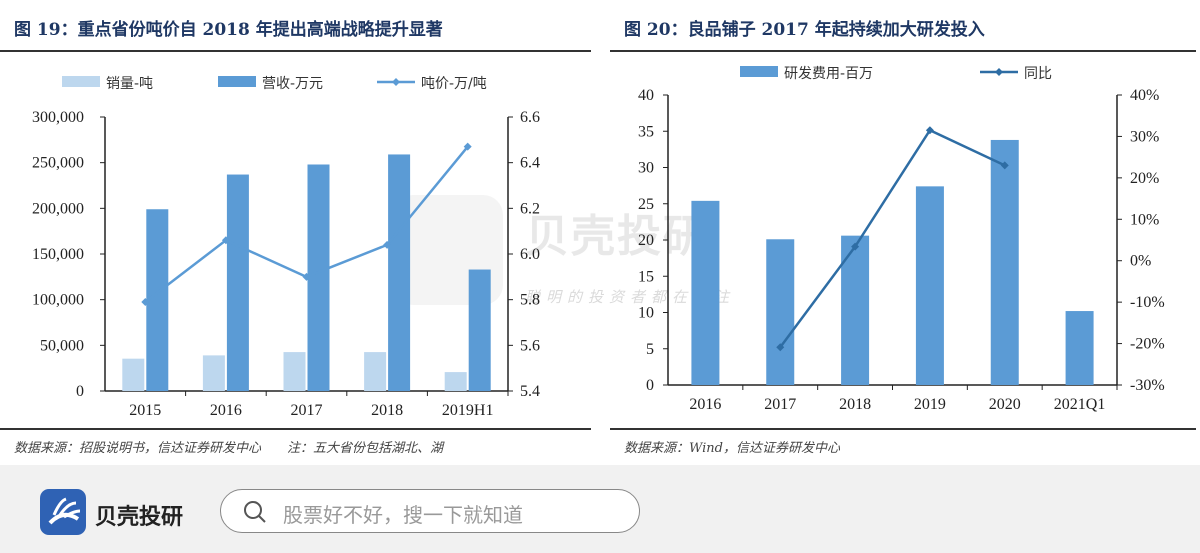  I want to click on search-icon, so click(255, 512).